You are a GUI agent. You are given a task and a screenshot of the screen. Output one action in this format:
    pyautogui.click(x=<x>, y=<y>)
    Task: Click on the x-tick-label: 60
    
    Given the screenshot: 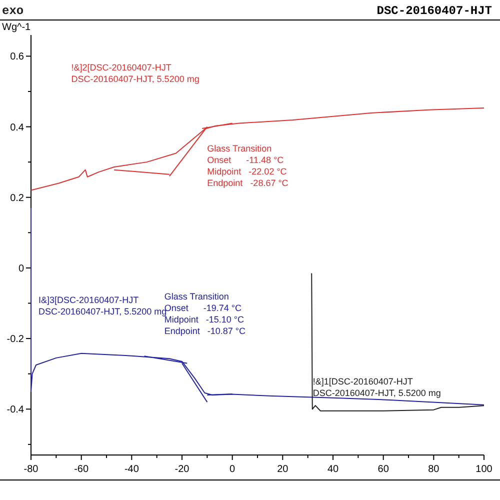 What is the action you would take?
    pyautogui.click(x=384, y=469)
    